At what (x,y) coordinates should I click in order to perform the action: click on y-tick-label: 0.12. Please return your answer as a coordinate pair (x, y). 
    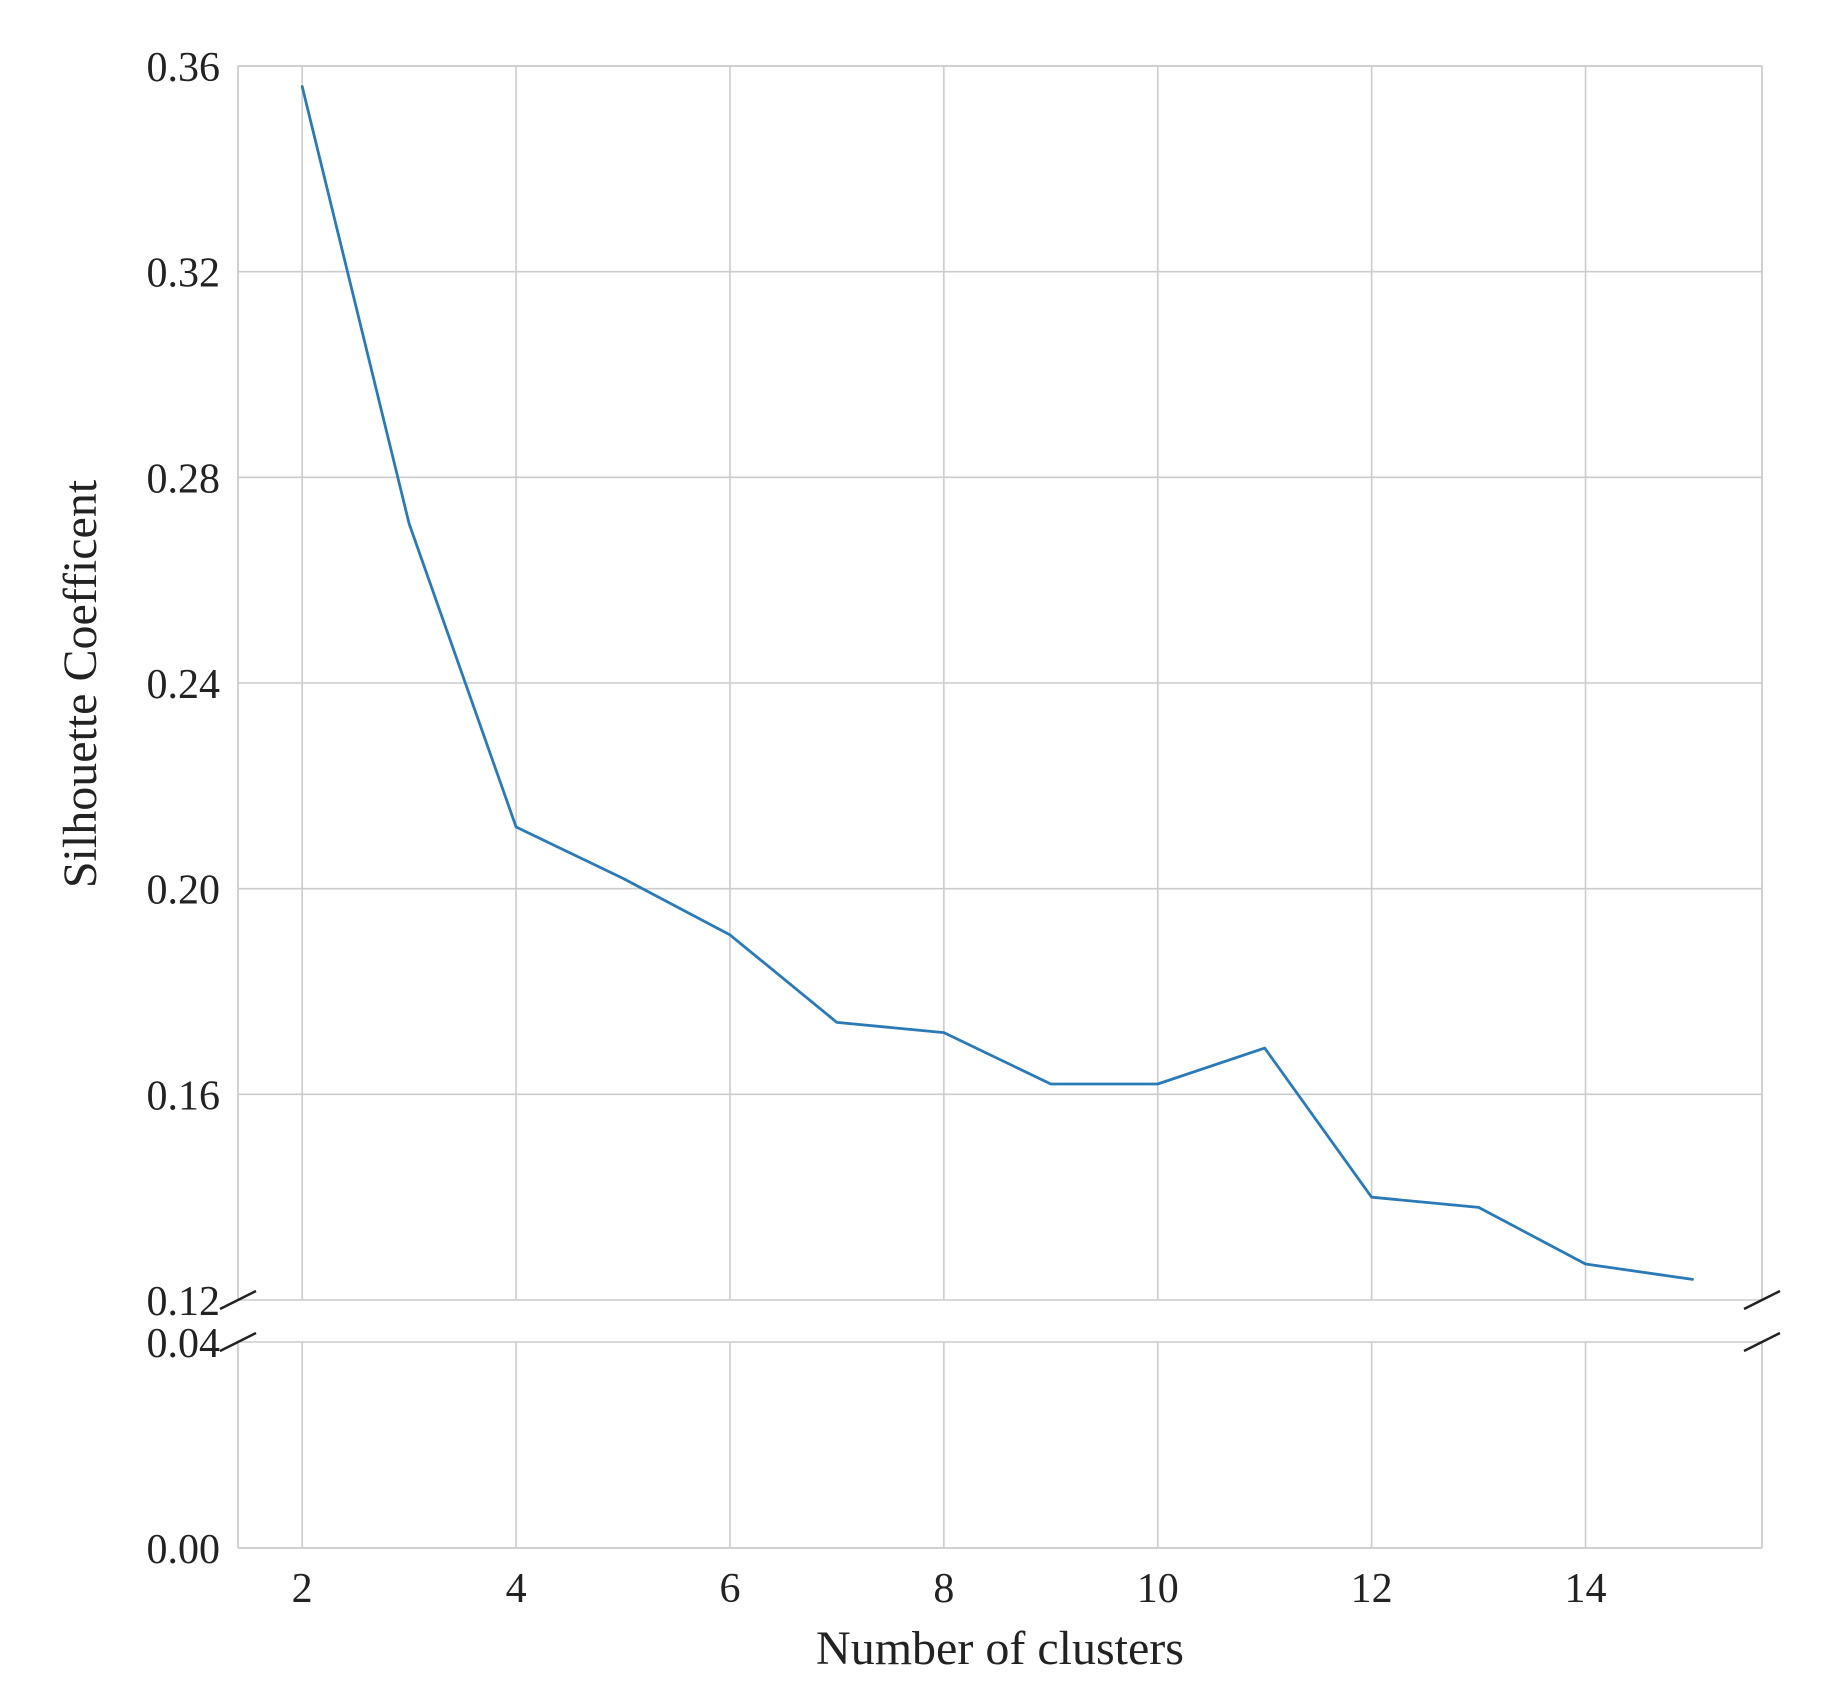
    Looking at the image, I should click on (184, 1302).